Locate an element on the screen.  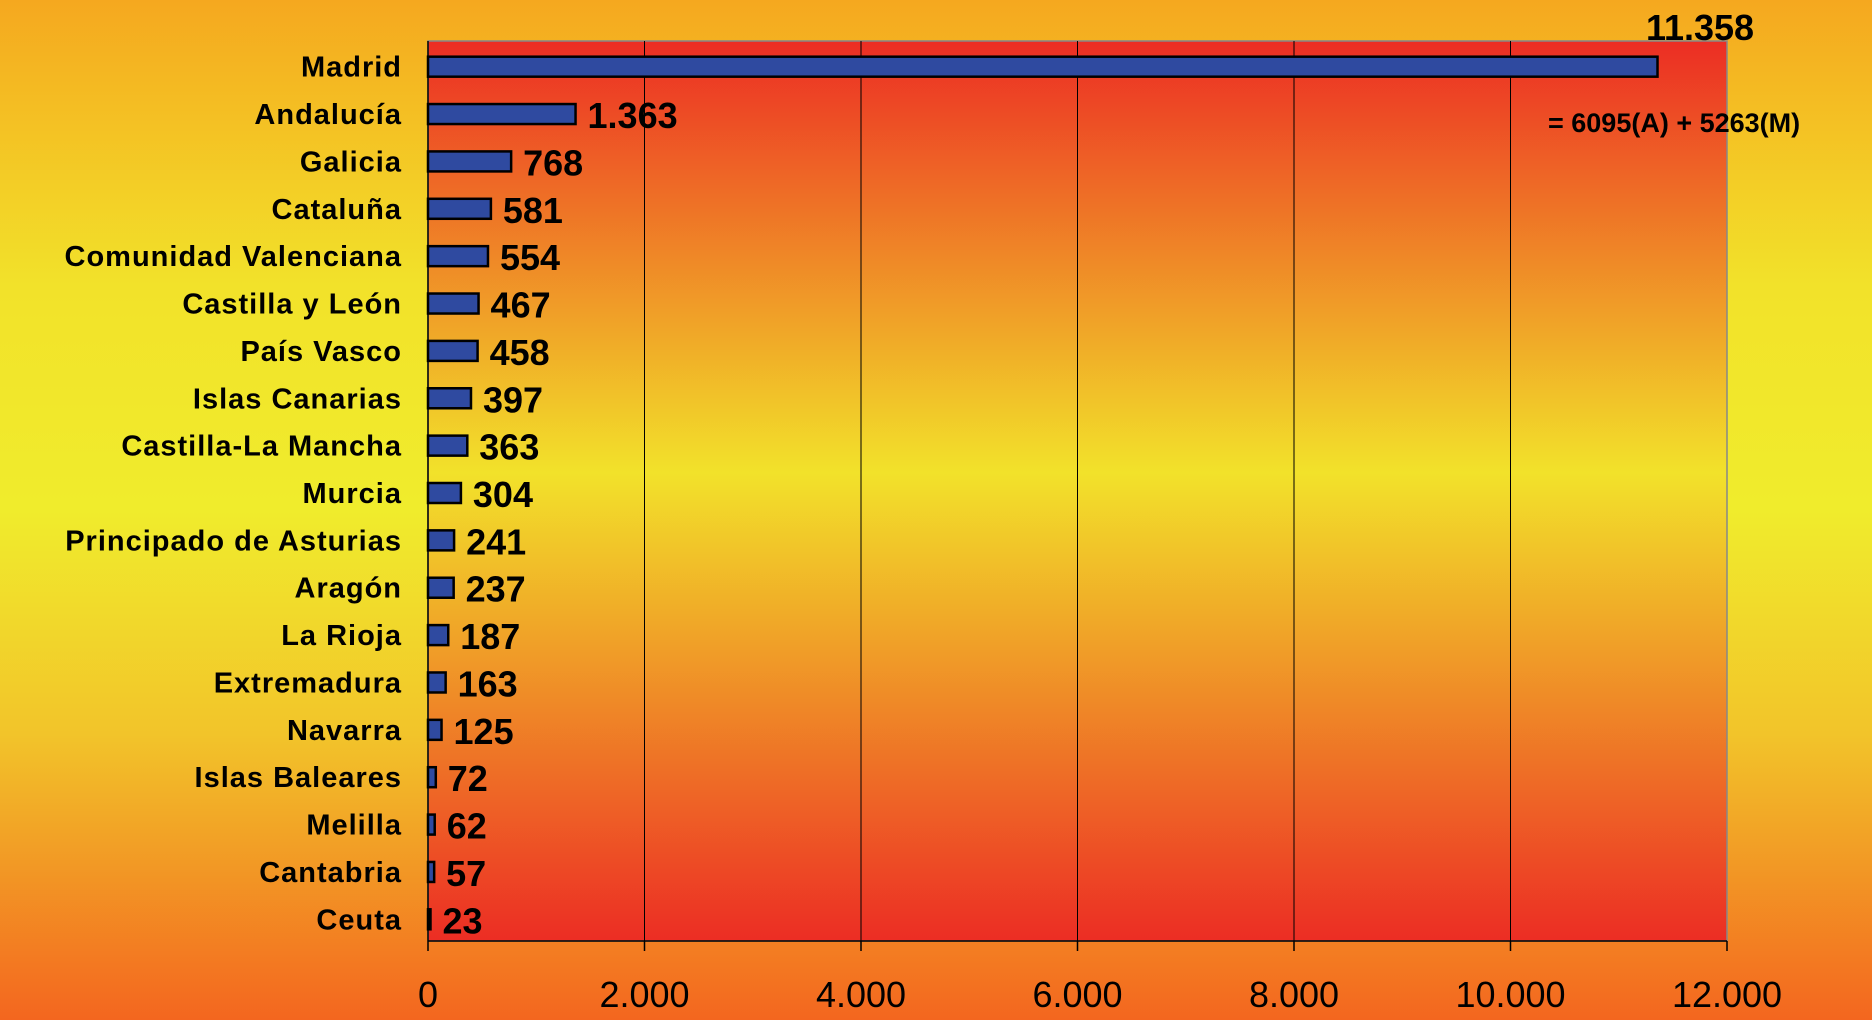
category-label: Madrid is located at coordinates (351, 68).